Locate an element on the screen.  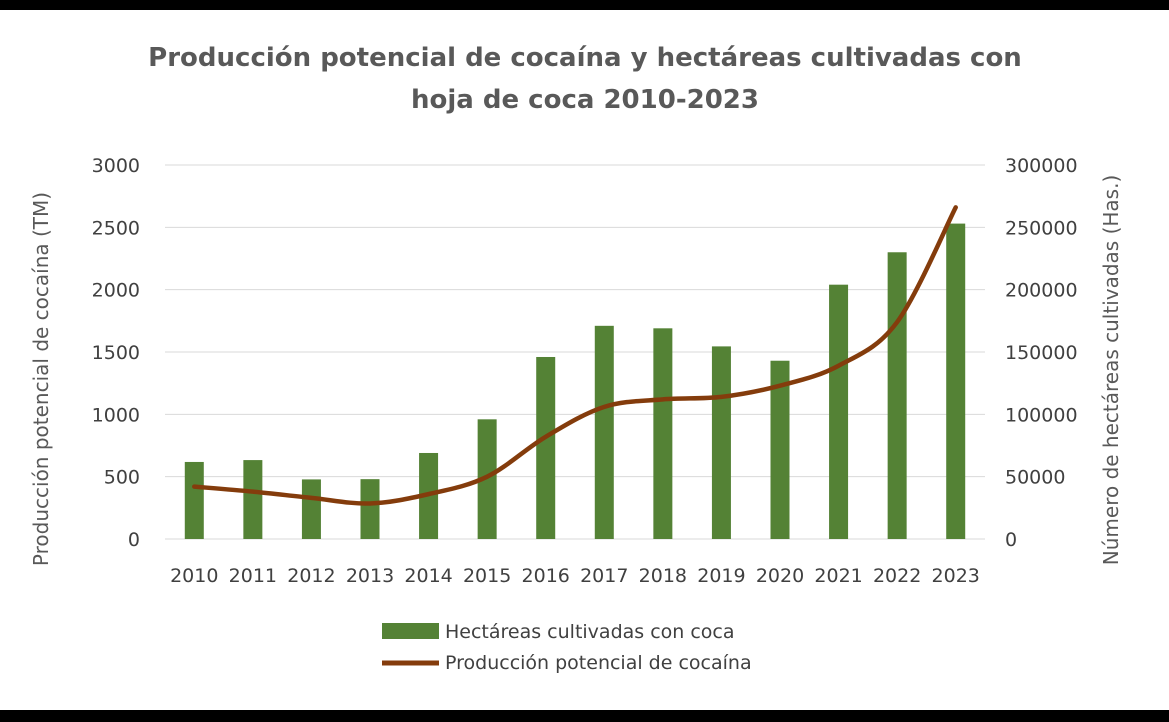
x-tick-label: 2010 is located at coordinates (194, 576).